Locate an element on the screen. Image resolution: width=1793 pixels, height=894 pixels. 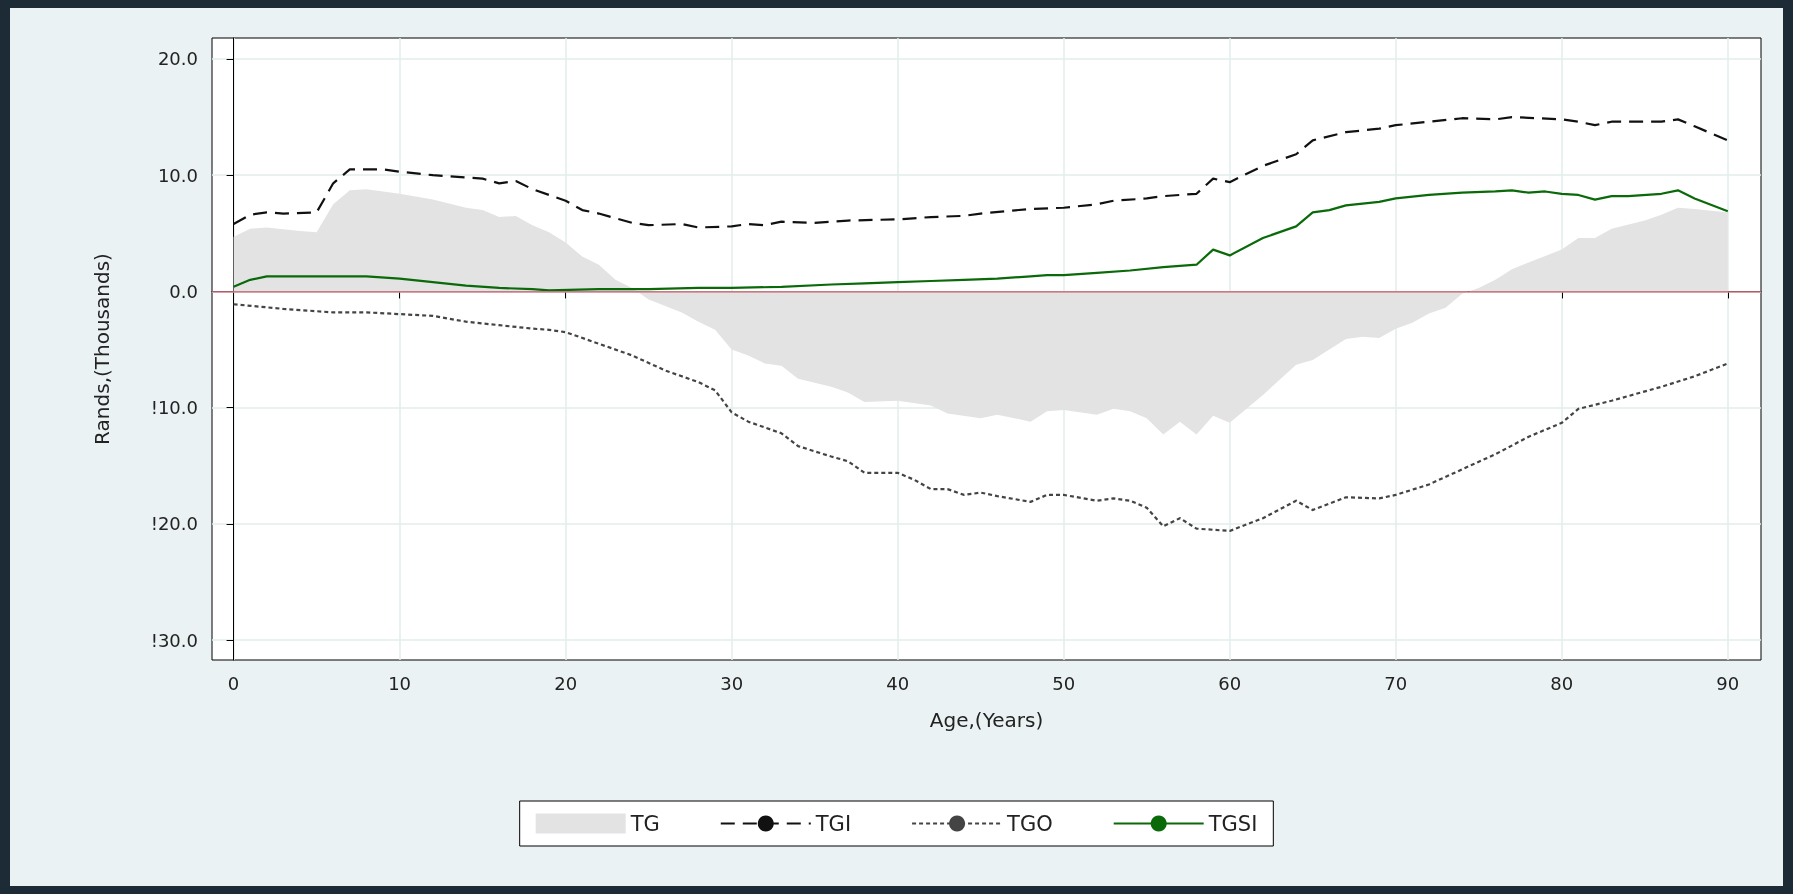
y-tick-label: 20.0 is located at coordinates (177, 59).